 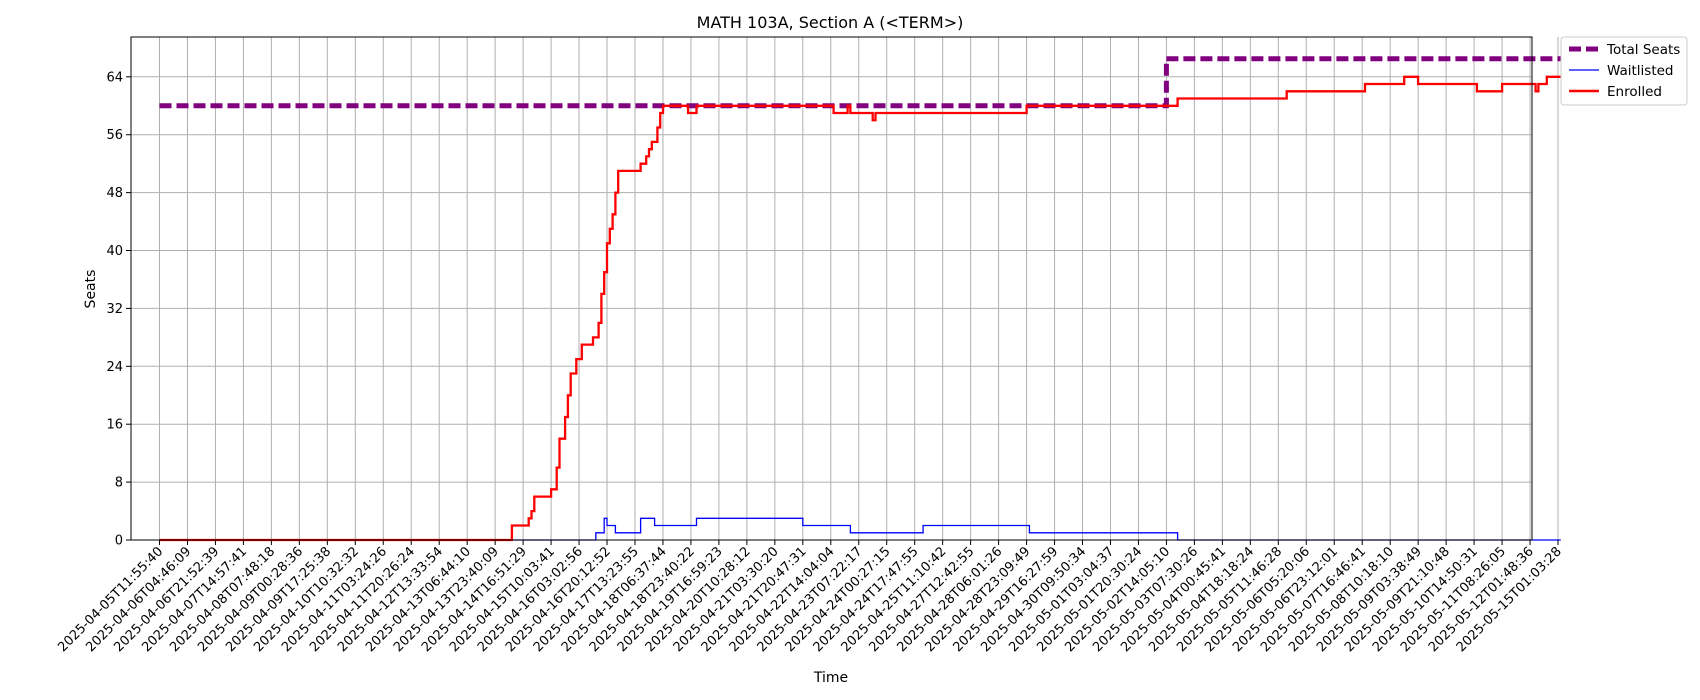 I want to click on legend-box, so click(x=1624, y=71).